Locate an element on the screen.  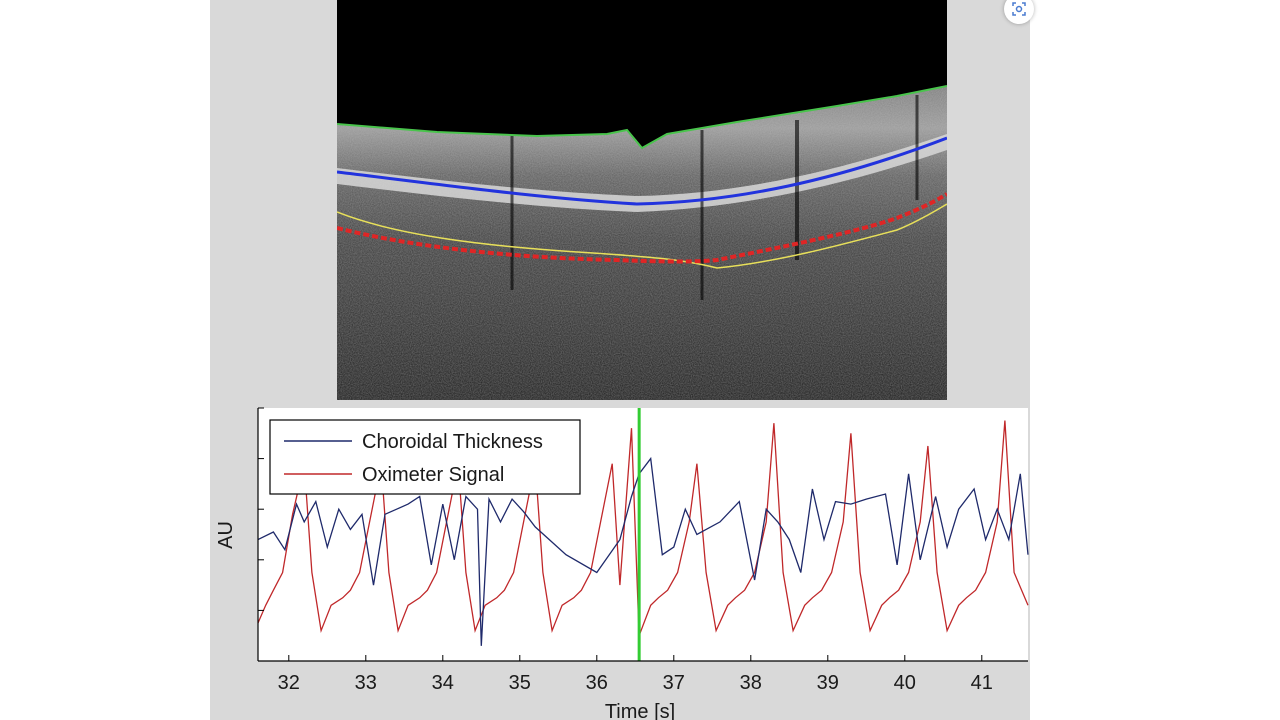
x-tick-label: 41 is located at coordinates (982, 683).